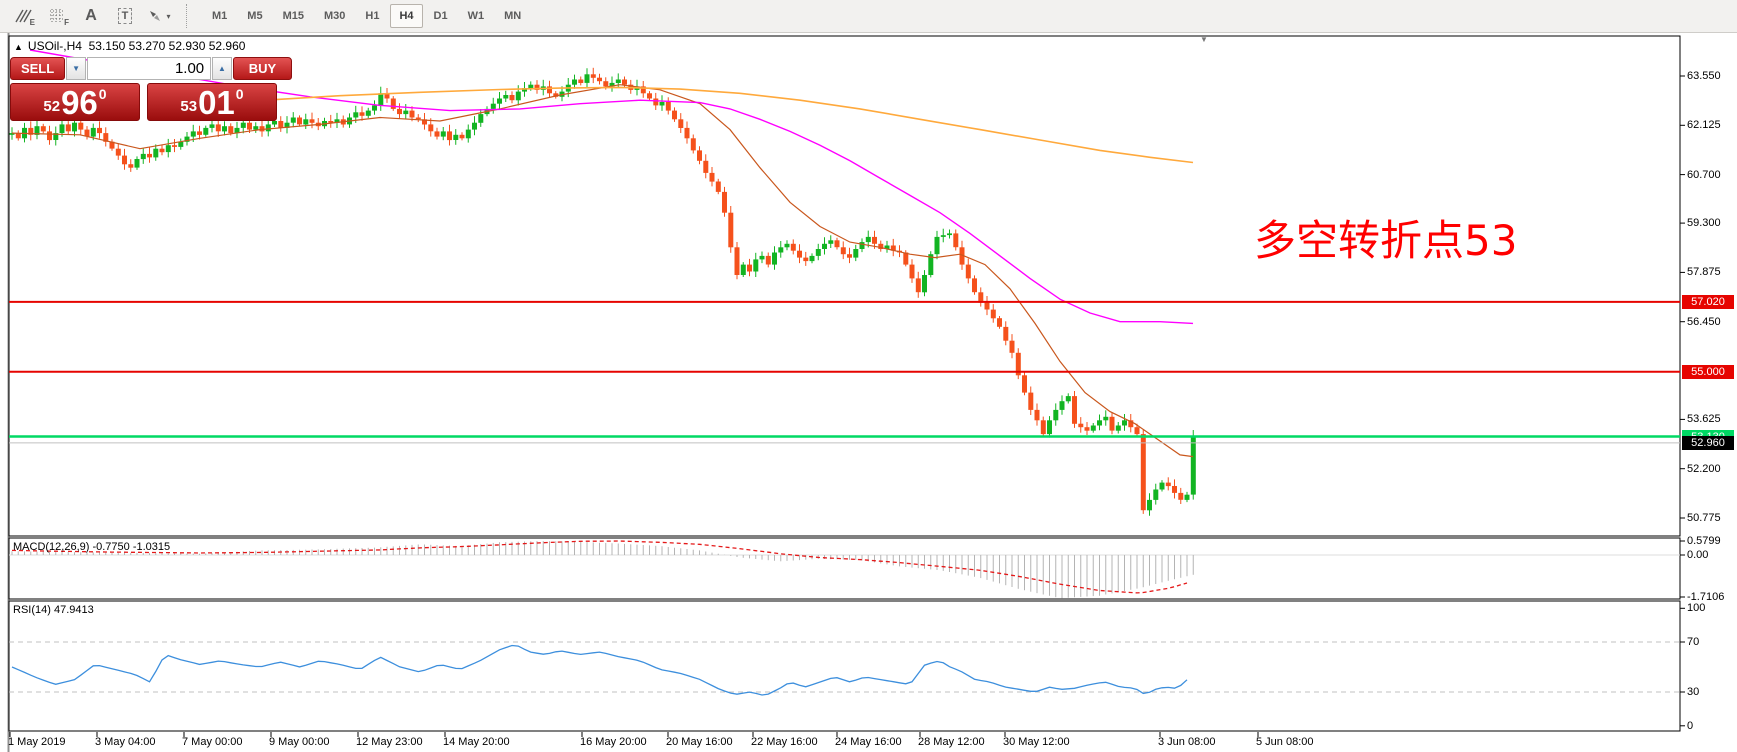 This screenshot has height=752, width=1737. Describe the element at coordinates (66, 22) in the screenshot. I see `fibo-sub-label: F` at that location.